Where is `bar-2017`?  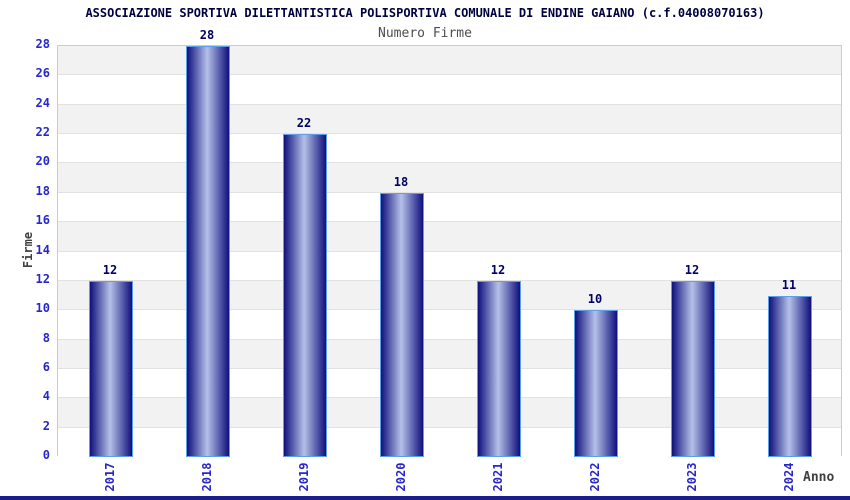 bar-2017 is located at coordinates (111, 369).